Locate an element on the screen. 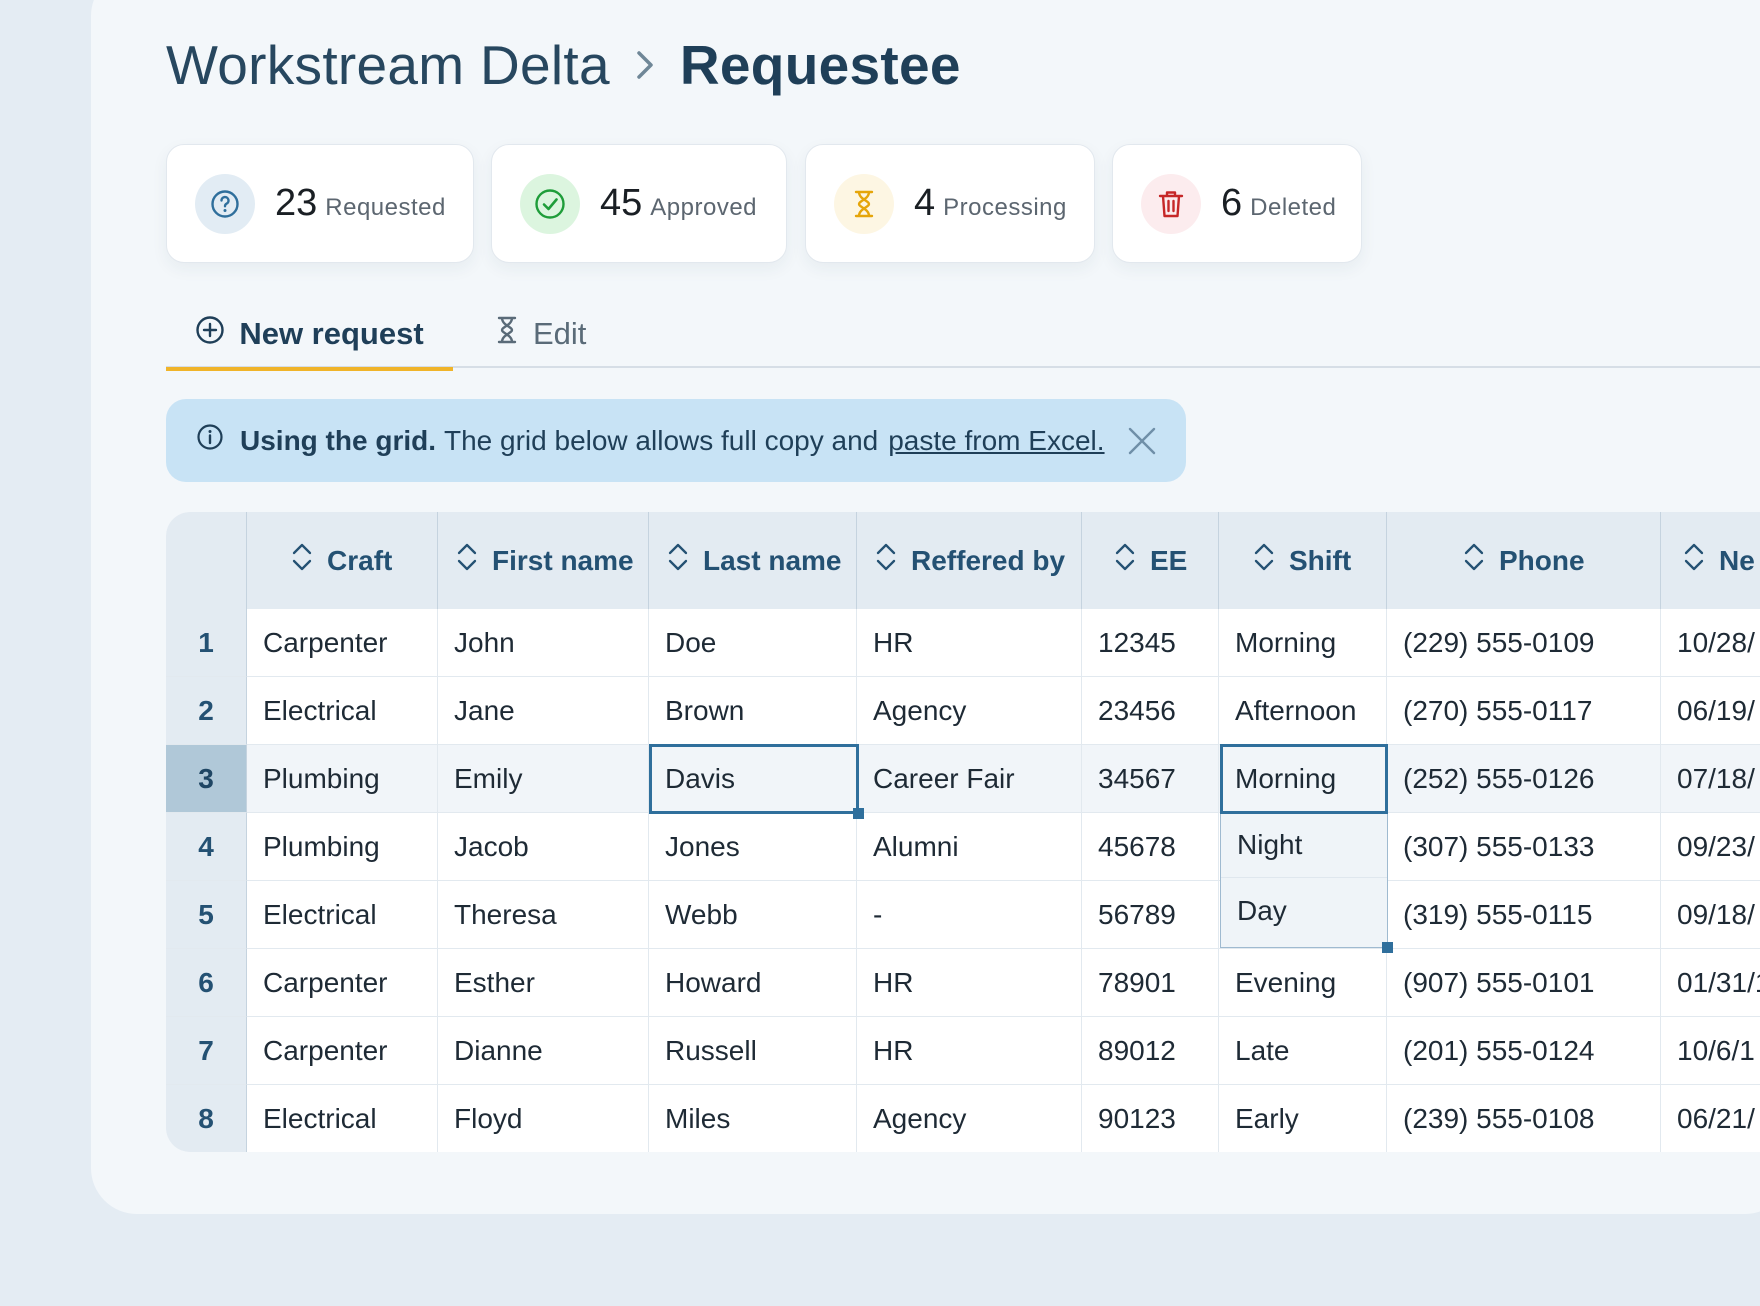  cell-ee: 45678 is located at coordinates (1150, 847).